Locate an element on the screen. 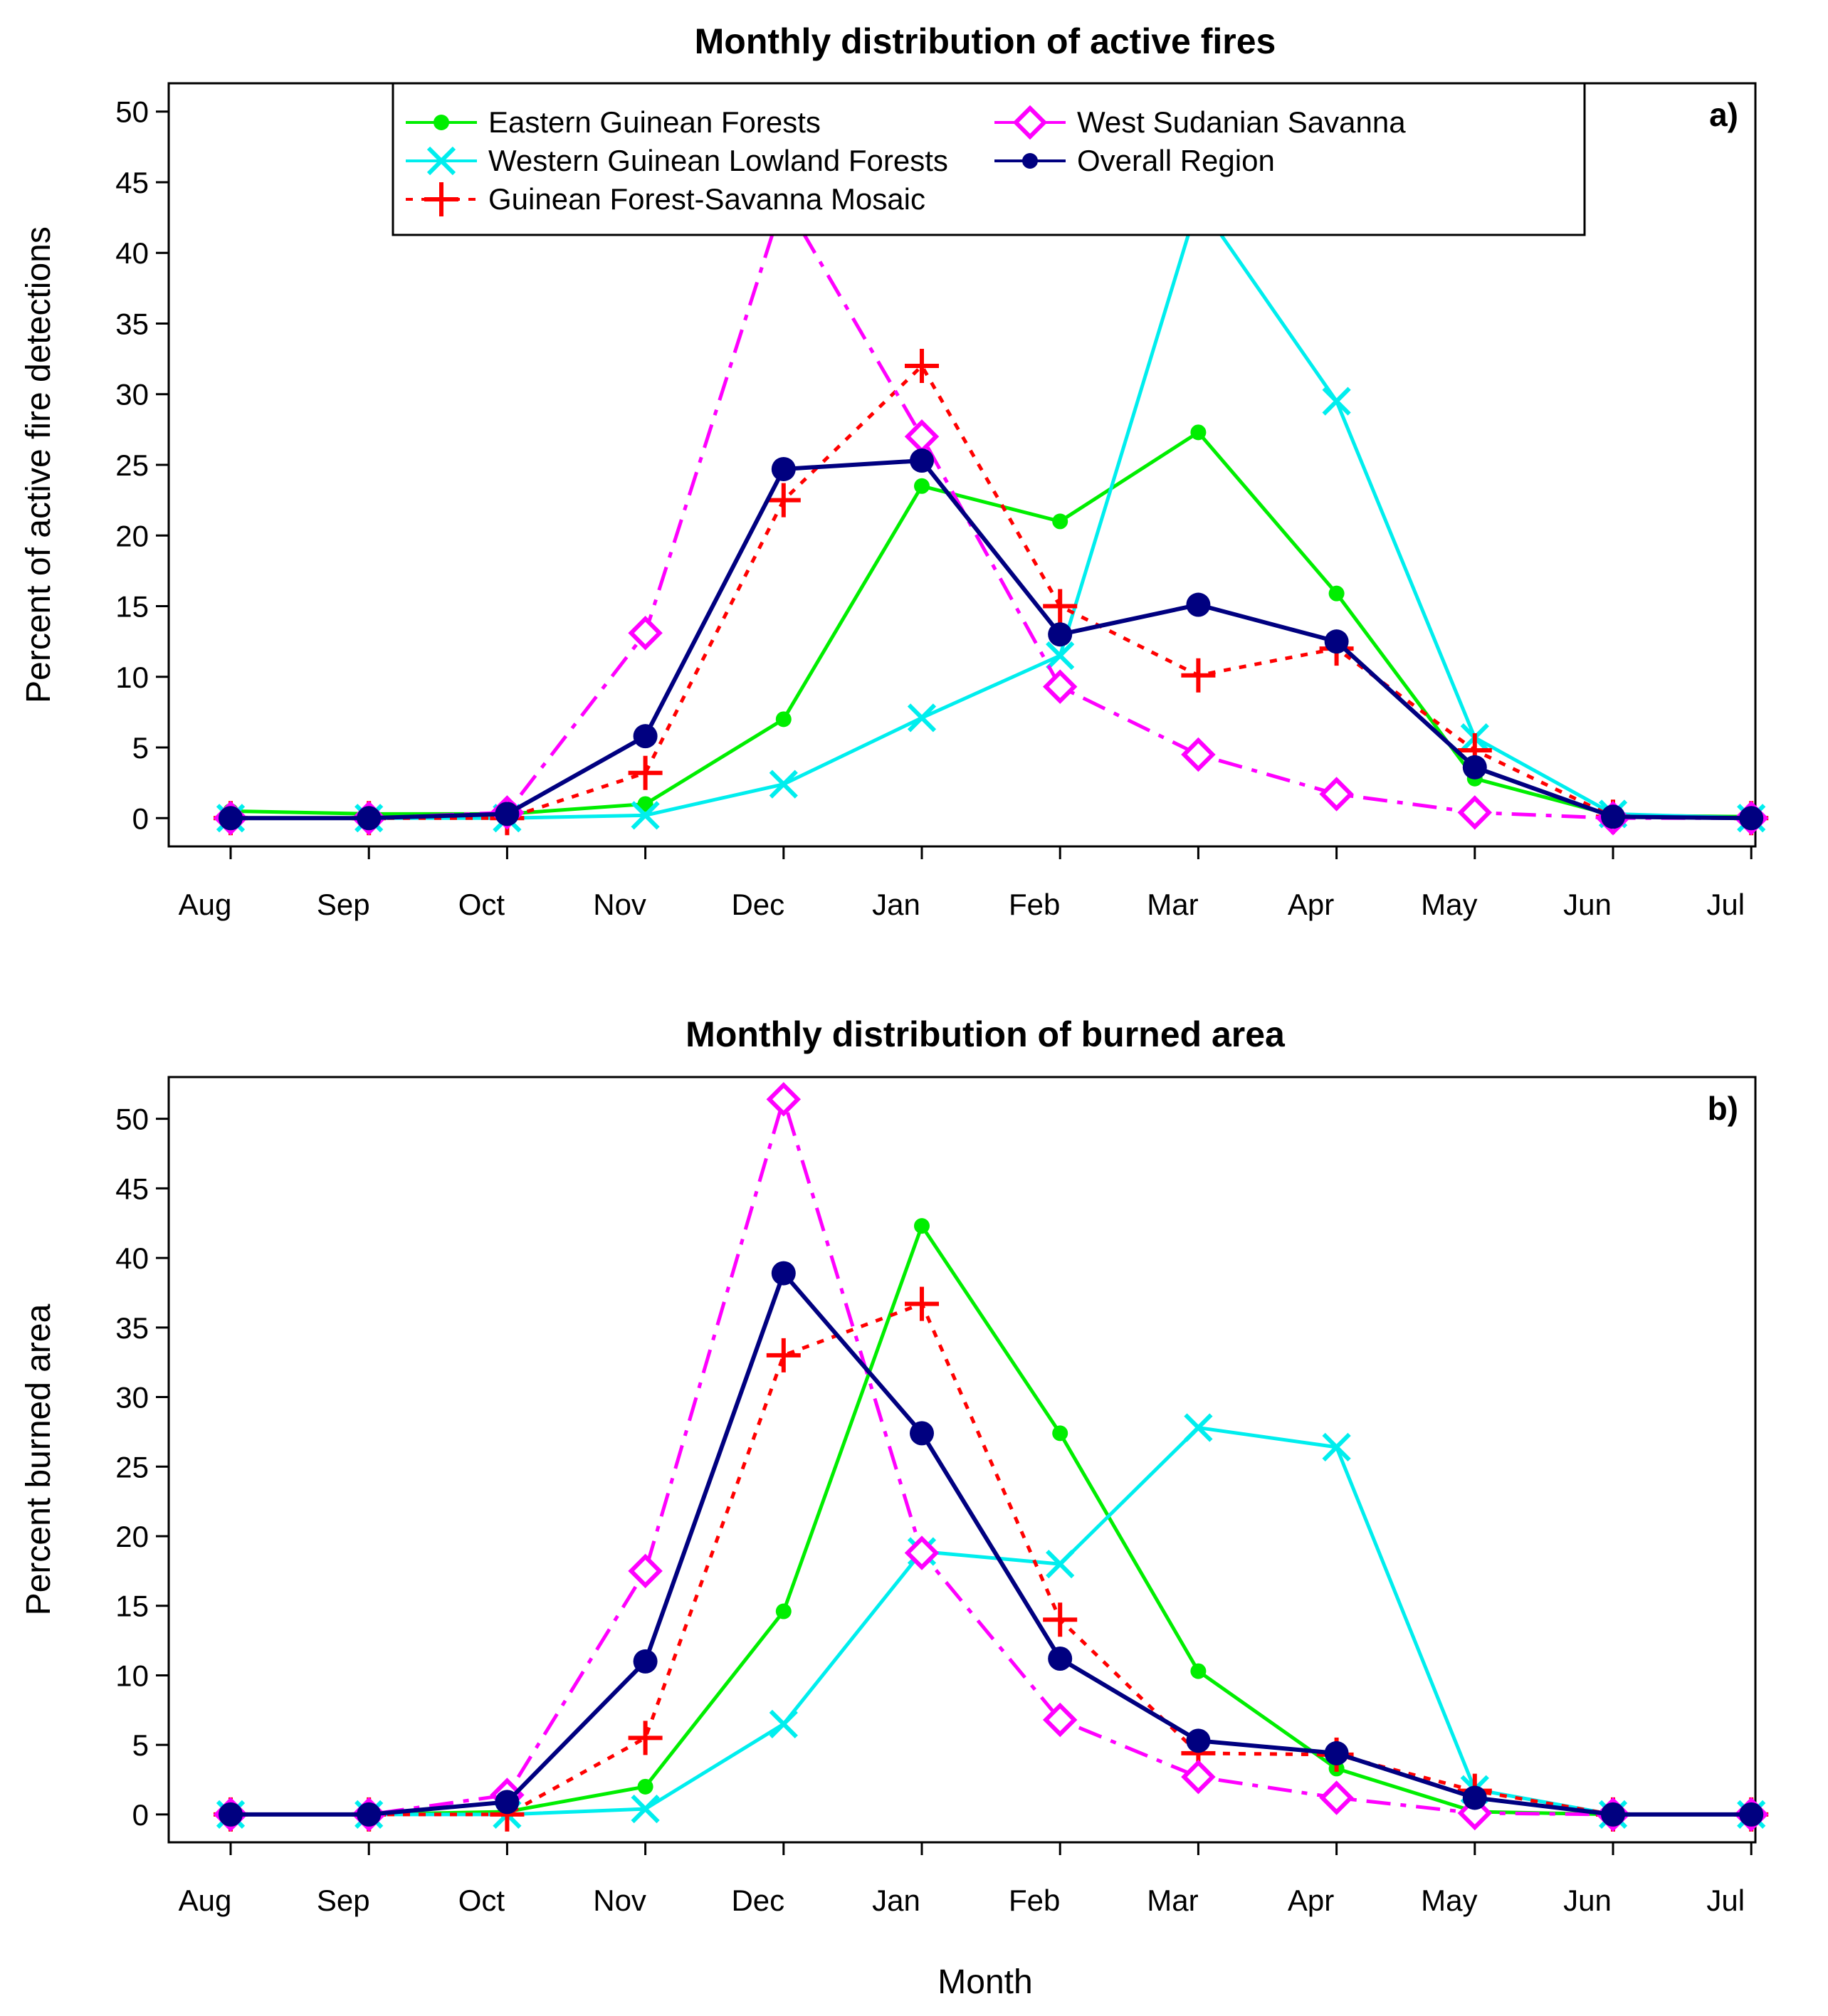 The width and height of the screenshot is (1828, 2016). x-tick-label: Oct is located at coordinates (482, 904).